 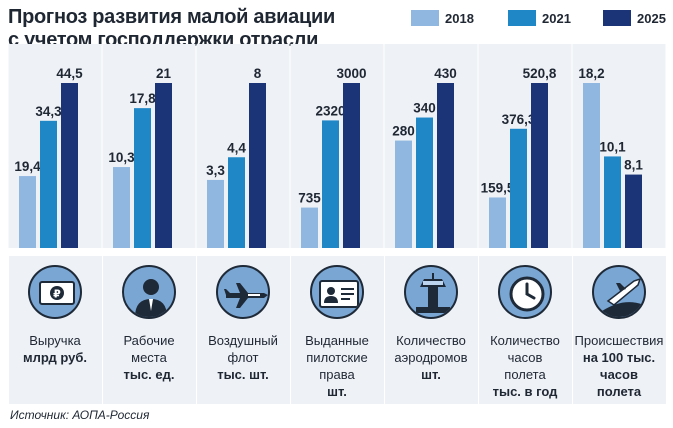 I want to click on category-caption: Происшествия на 100 тыс. часов полета, so click(x=619, y=366).